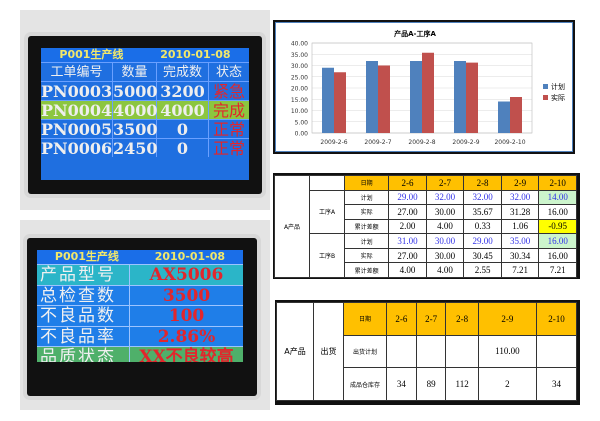  I want to click on cell: 5000, so click(135, 91).